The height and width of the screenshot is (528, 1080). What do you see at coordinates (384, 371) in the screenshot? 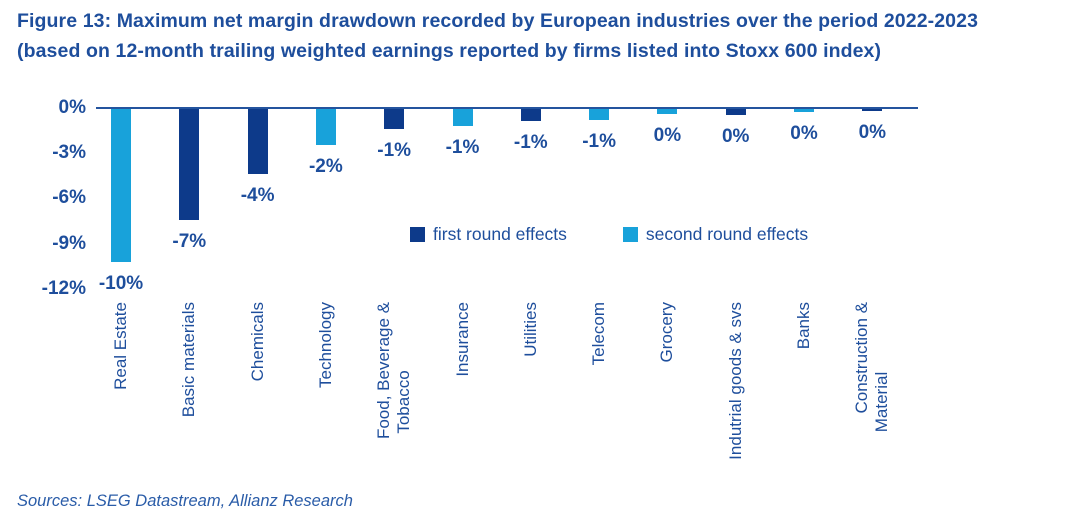
I see `category-label-line: Food, Beverage &` at bounding box center [384, 371].